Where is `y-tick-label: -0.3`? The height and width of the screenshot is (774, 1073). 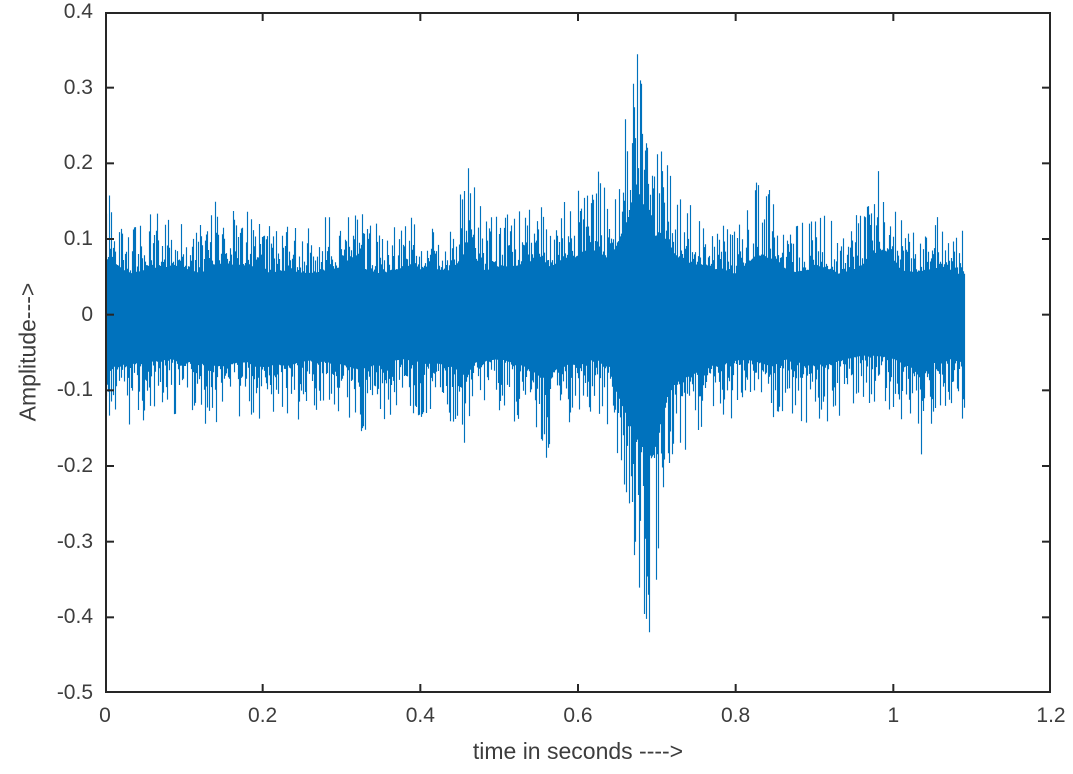 y-tick-label: -0.3 is located at coordinates (74, 541).